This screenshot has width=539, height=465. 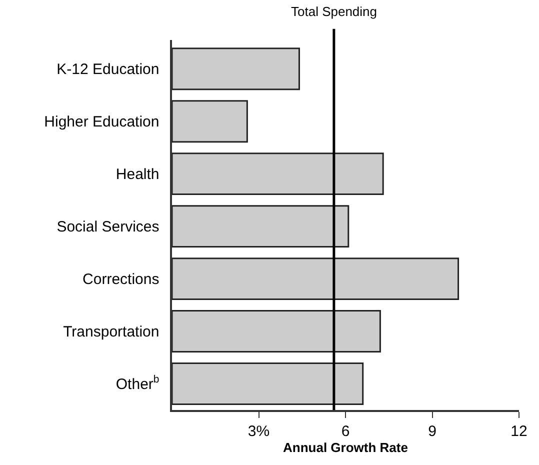 What do you see at coordinates (334, 11) in the screenshot?
I see `ref-line-label: Total Spending` at bounding box center [334, 11].